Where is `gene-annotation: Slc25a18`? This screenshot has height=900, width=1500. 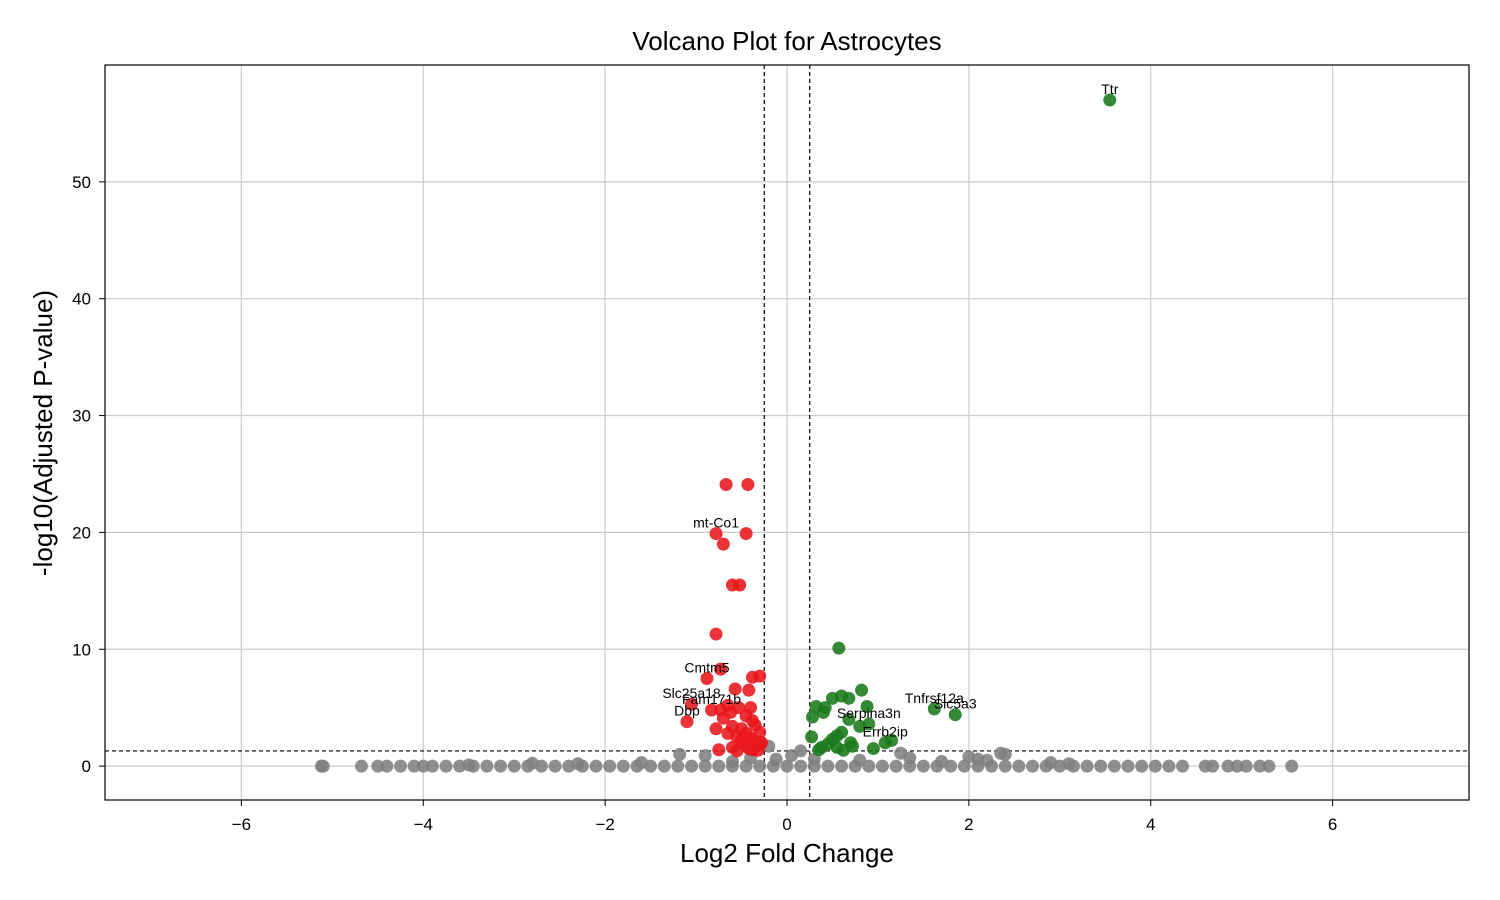 gene-annotation: Slc25a18 is located at coordinates (691, 693).